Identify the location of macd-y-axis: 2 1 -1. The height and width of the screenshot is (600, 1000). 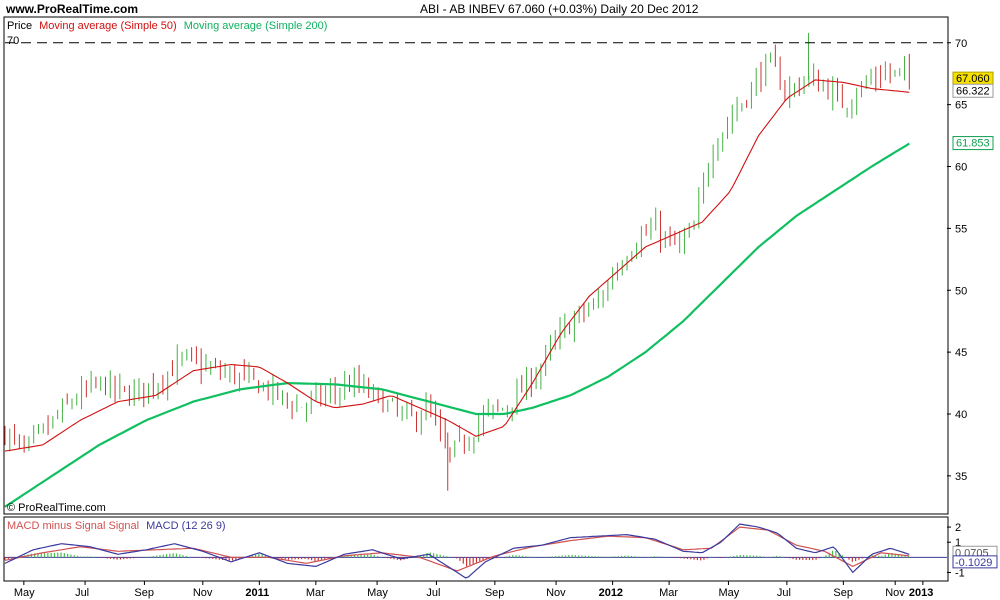
(956, 550).